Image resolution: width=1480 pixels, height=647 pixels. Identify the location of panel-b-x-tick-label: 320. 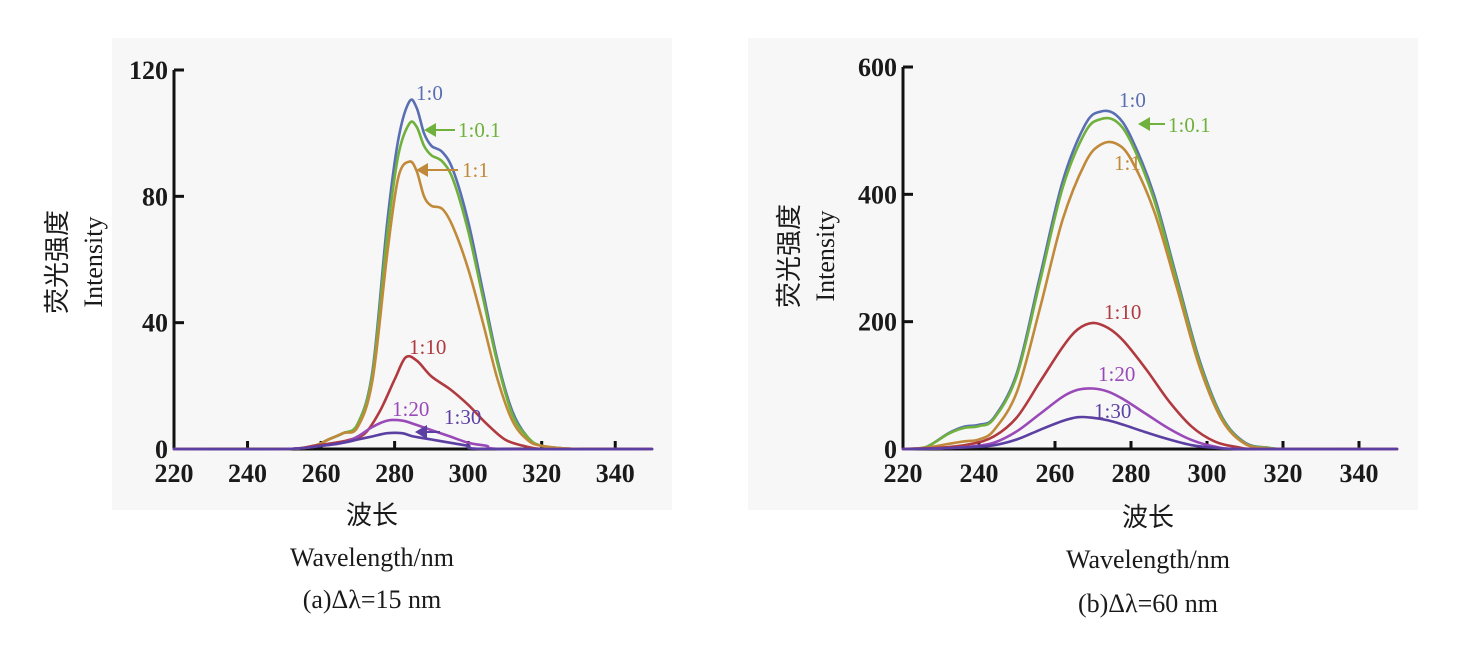
(1283, 473).